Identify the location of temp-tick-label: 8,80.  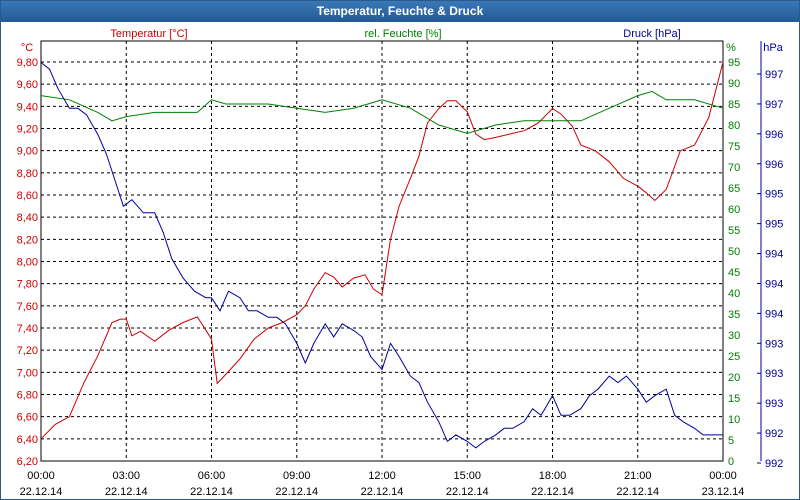
(27, 174).